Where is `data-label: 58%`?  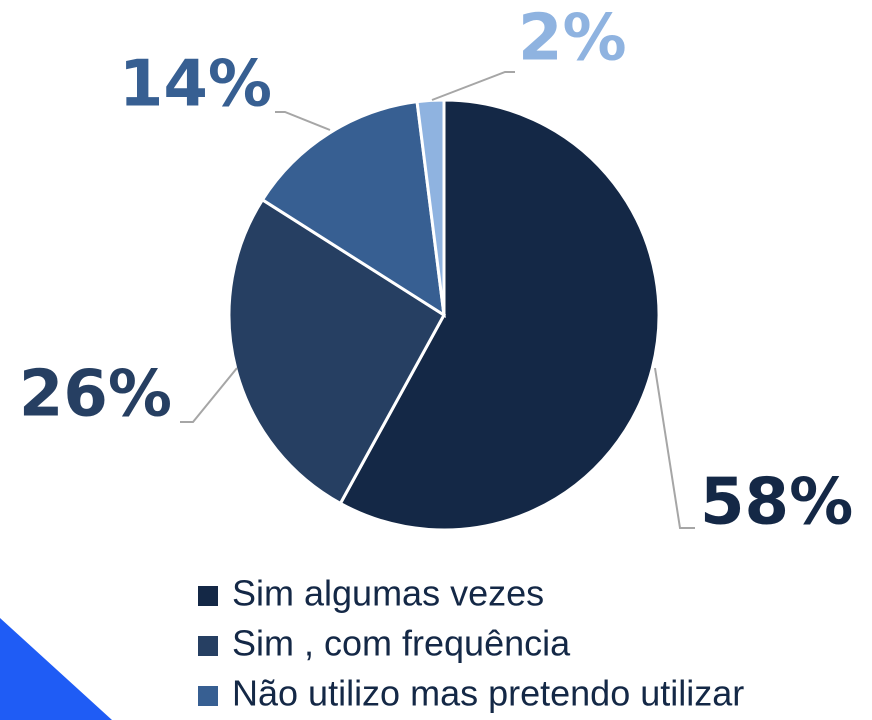
data-label: 58% is located at coordinates (776, 503).